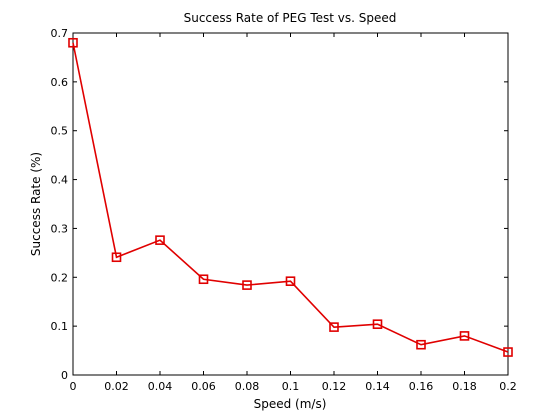 This screenshot has width=560, height=420. I want to click on y-tick-label: 0.5, so click(60, 131).